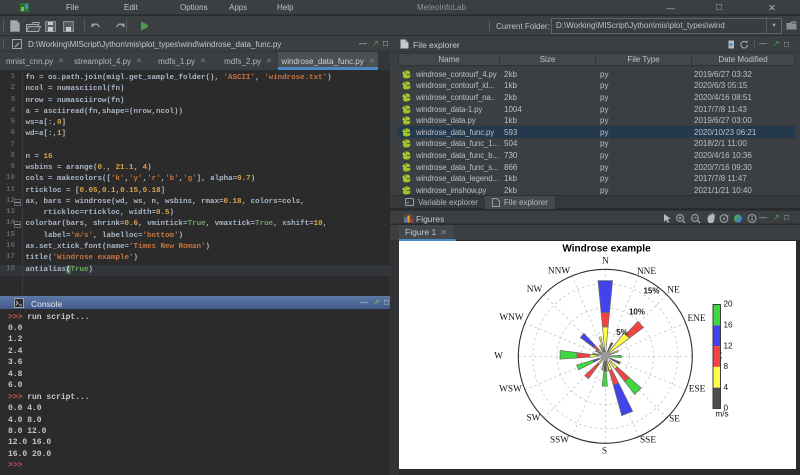  Describe the element at coordinates (510, 389) in the screenshot. I see `svg-text: WSW` at that location.